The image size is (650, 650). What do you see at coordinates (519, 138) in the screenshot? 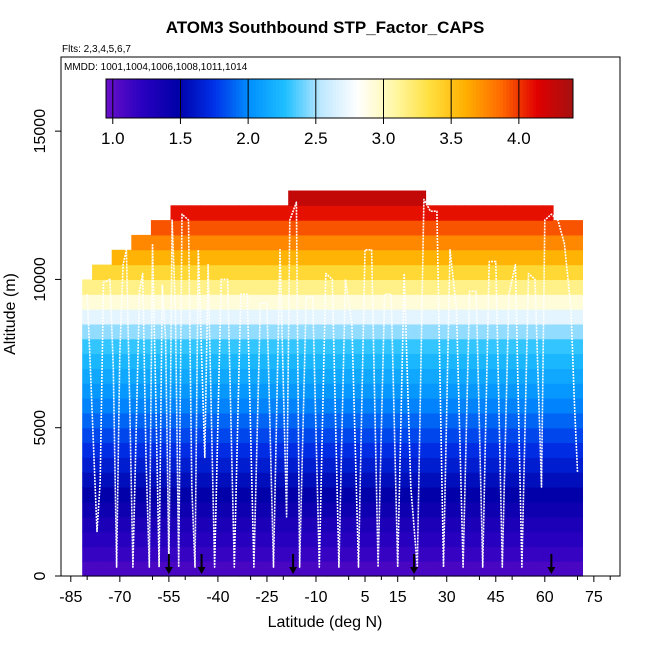
I see `colorbar-tick-label: 4.0` at bounding box center [519, 138].